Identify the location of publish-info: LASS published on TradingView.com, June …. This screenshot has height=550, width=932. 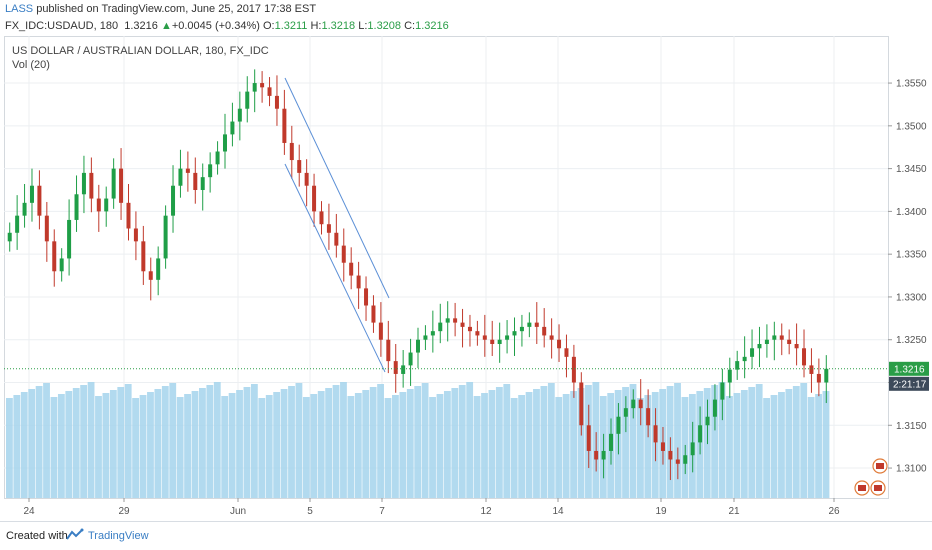
(466, 9).